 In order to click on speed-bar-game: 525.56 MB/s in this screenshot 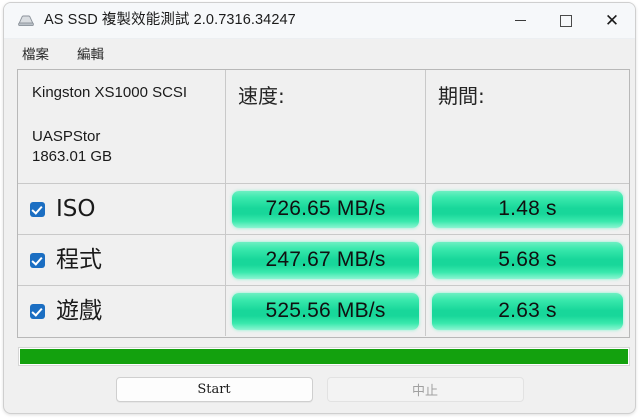, I will do `click(325, 311)`.